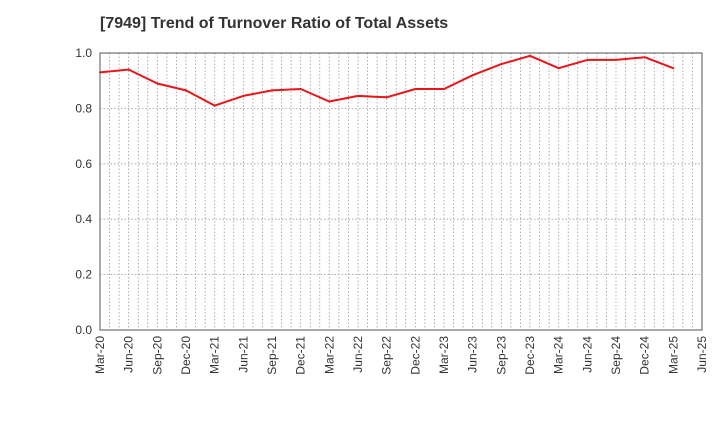 This screenshot has width=720, height=445. What do you see at coordinates (329, 355) in the screenshot?
I see `x-tick-label: Mar-22` at bounding box center [329, 355].